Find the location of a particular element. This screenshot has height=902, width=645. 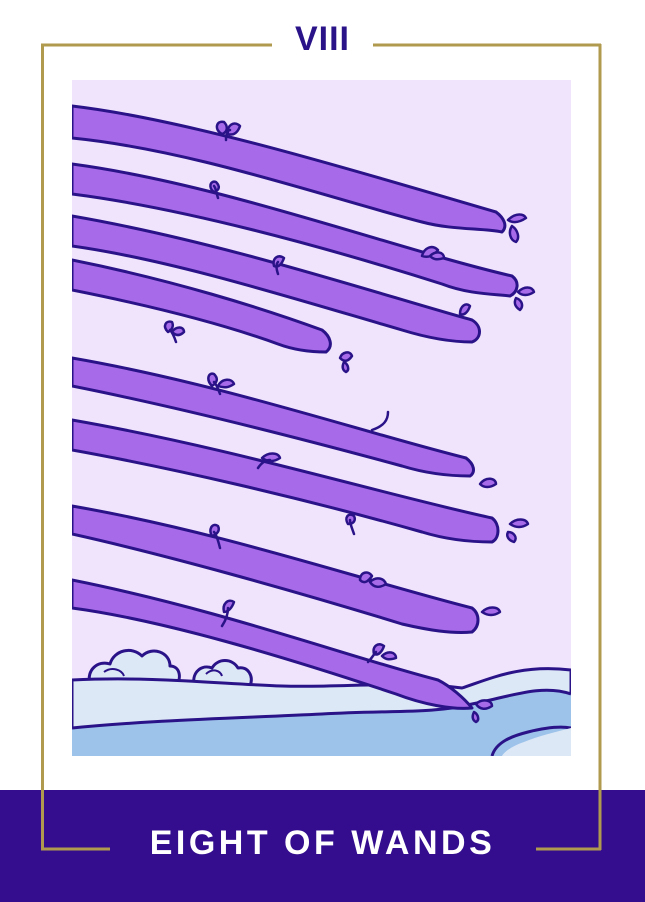

bush-left is located at coordinates (134, 668).